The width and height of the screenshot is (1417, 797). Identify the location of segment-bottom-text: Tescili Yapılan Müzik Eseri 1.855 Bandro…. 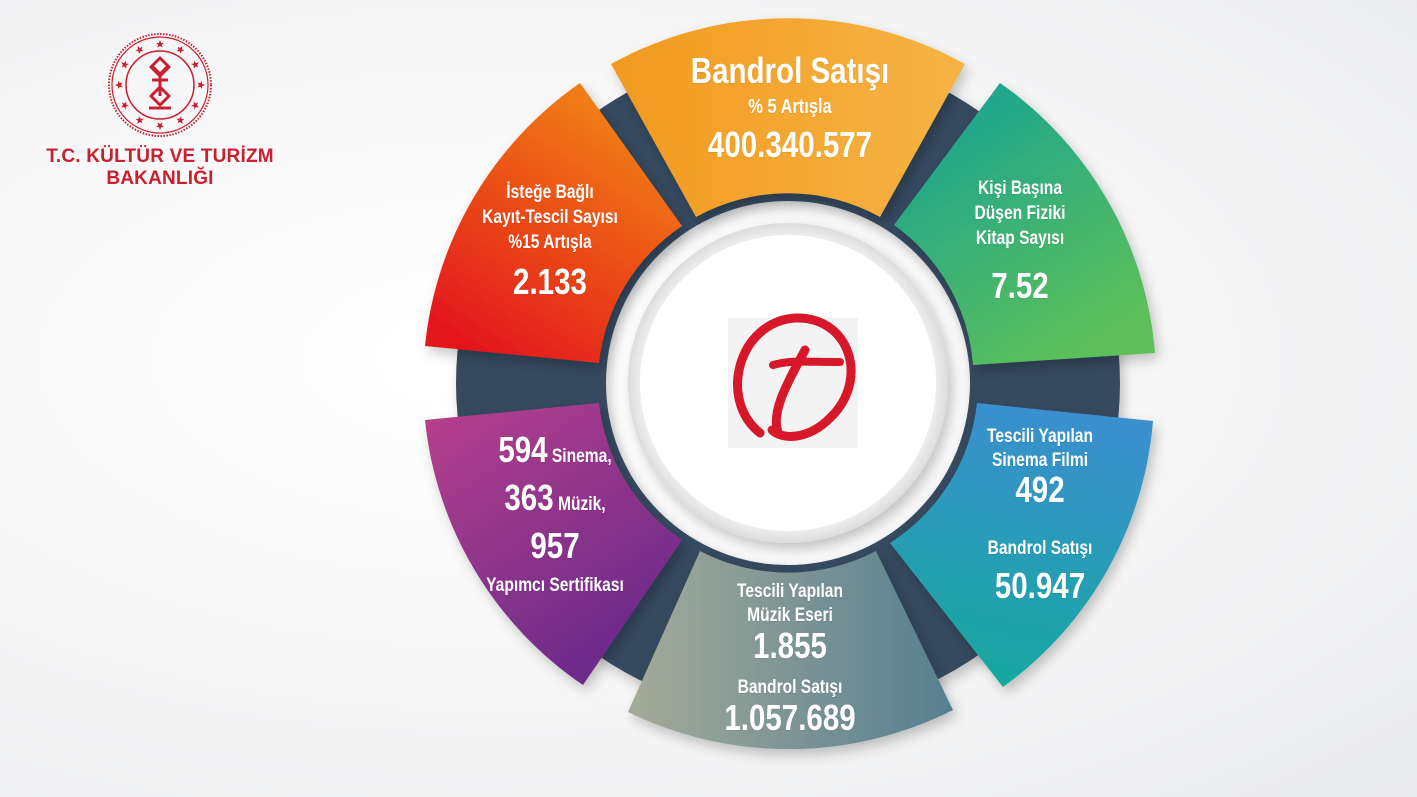
(790, 658).